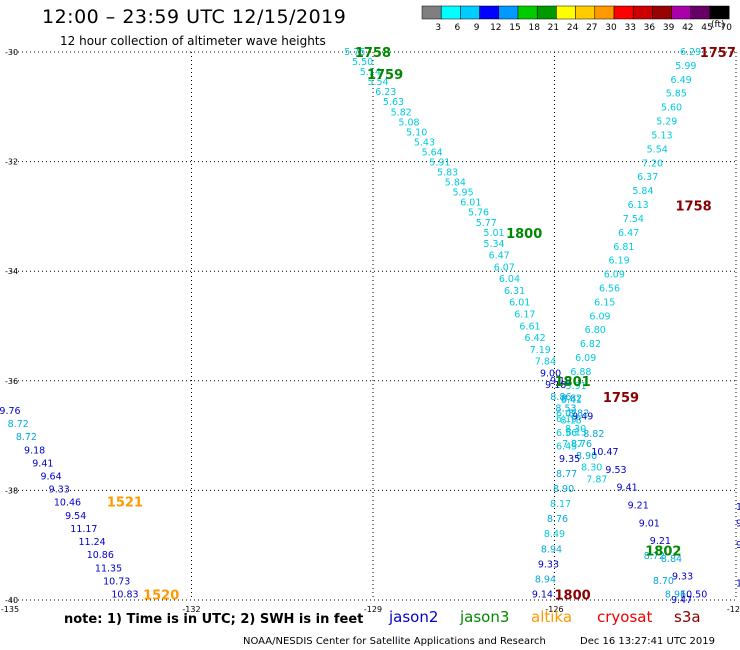  I want to click on wave-height-value: 10.47, so click(604, 452).